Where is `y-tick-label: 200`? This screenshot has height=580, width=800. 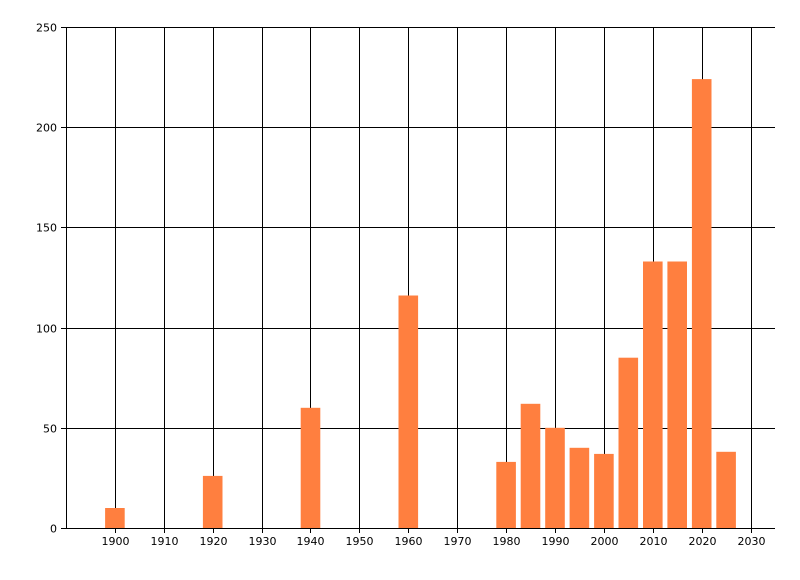 y-tick-label: 200 is located at coordinates (46, 128).